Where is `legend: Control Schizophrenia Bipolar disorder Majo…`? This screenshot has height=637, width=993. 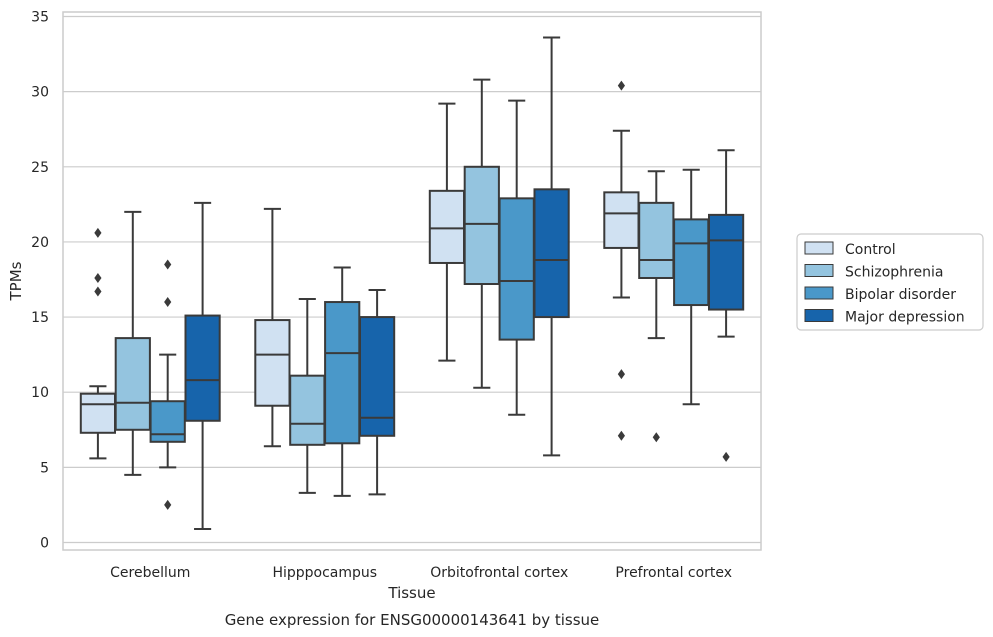
legend: Control Schizophrenia Bipolar disorder Majo… is located at coordinates (890, 282).